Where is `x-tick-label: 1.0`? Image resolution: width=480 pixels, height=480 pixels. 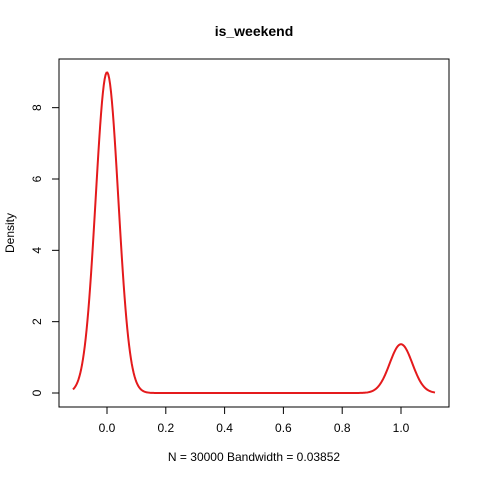
x-tick-label: 1.0 is located at coordinates (401, 428).